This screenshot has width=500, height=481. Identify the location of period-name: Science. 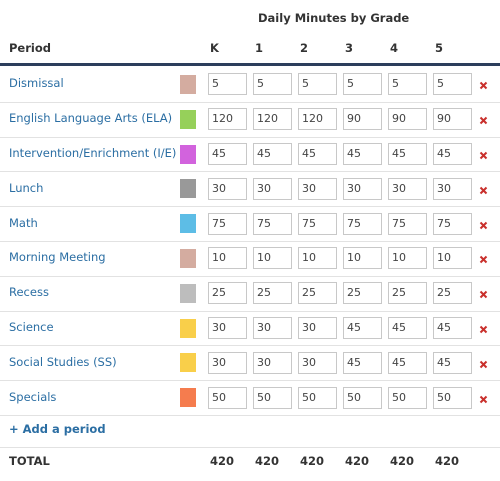
(31, 327).